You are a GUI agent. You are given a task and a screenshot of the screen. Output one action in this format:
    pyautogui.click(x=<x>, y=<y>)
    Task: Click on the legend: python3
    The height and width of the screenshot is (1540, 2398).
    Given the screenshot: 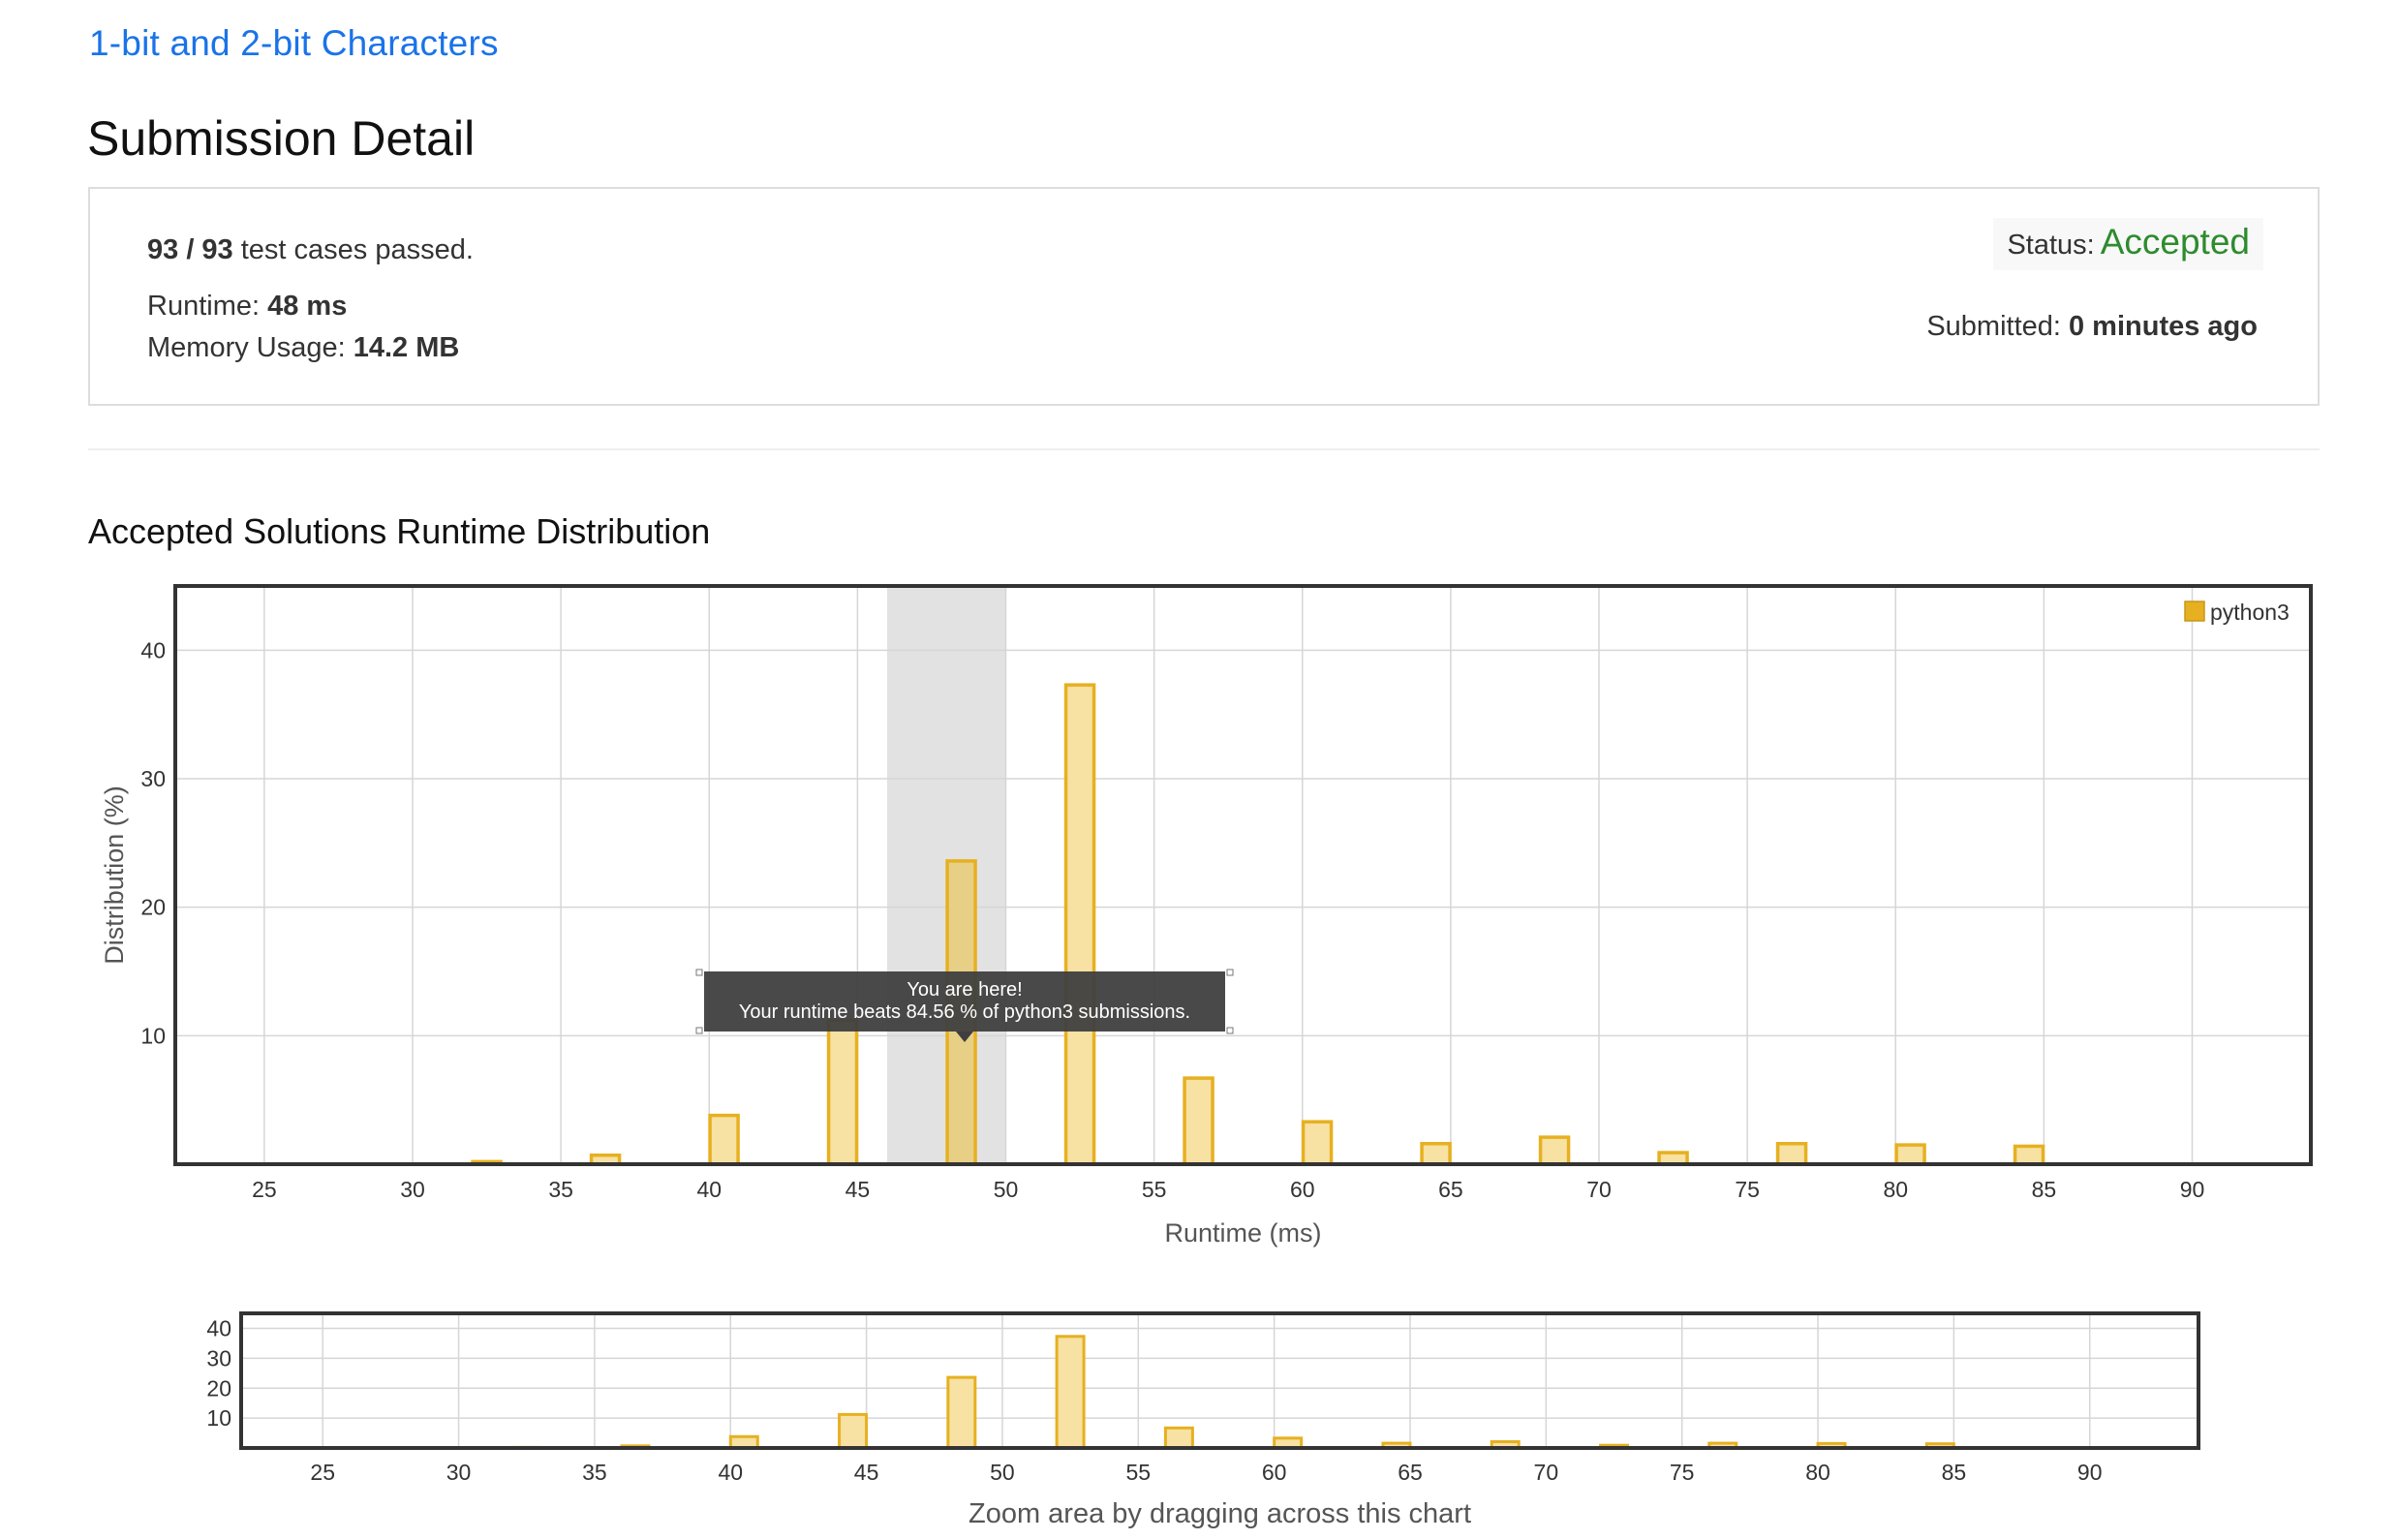 What is the action you would take?
    pyautogui.click(x=2237, y=612)
    